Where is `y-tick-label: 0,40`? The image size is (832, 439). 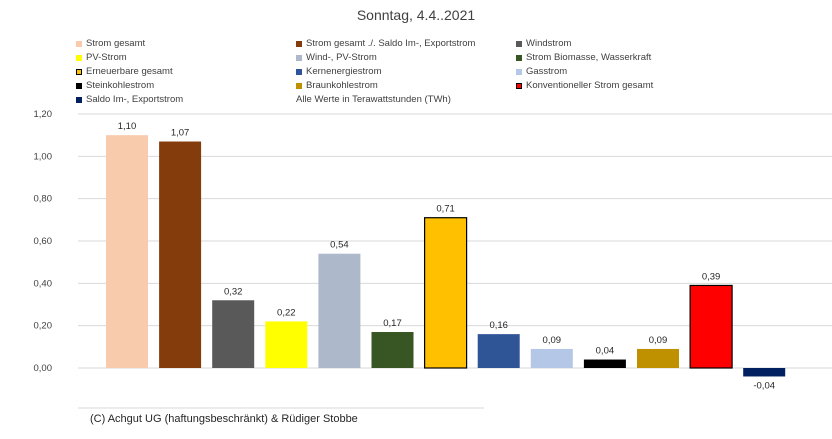
y-tick-label: 0,40 is located at coordinates (43, 283).